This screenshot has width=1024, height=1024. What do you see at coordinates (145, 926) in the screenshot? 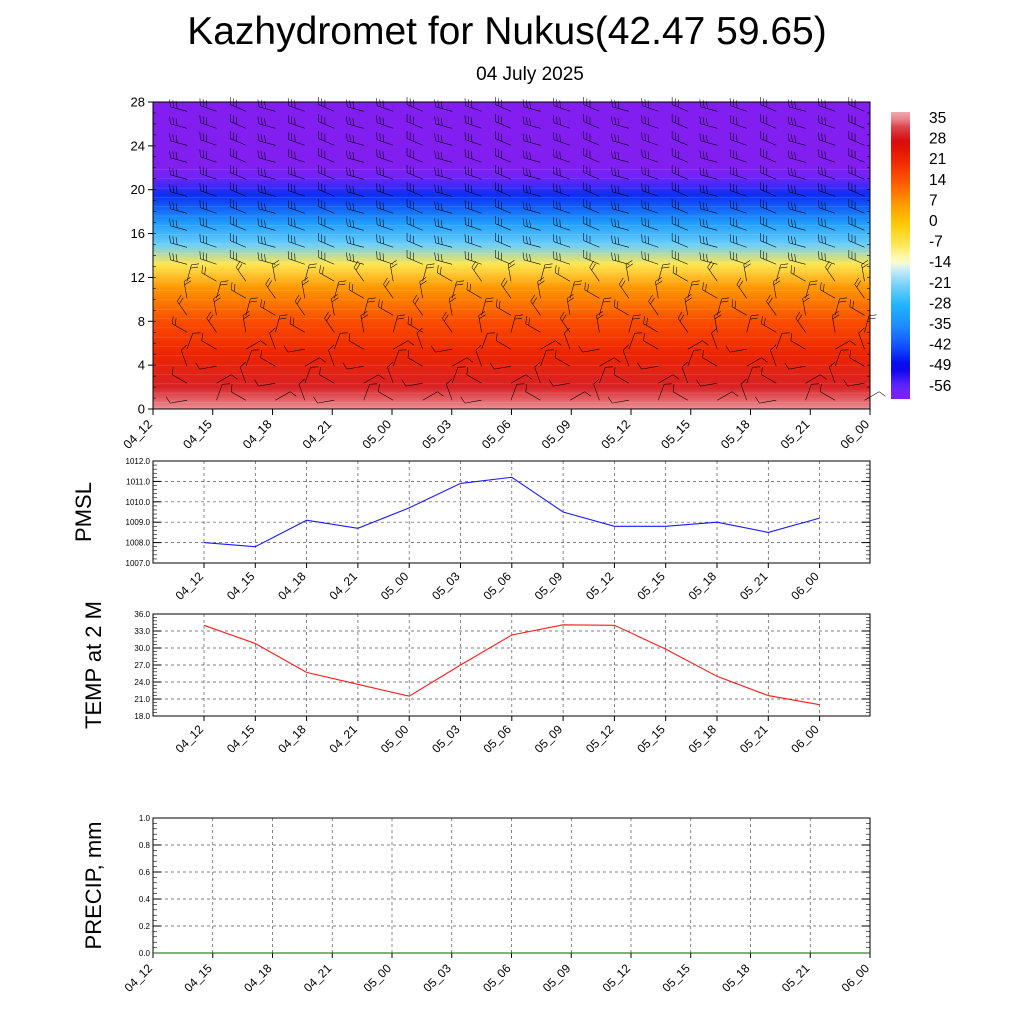
I see `y-tick-label: 0.2` at bounding box center [145, 926].